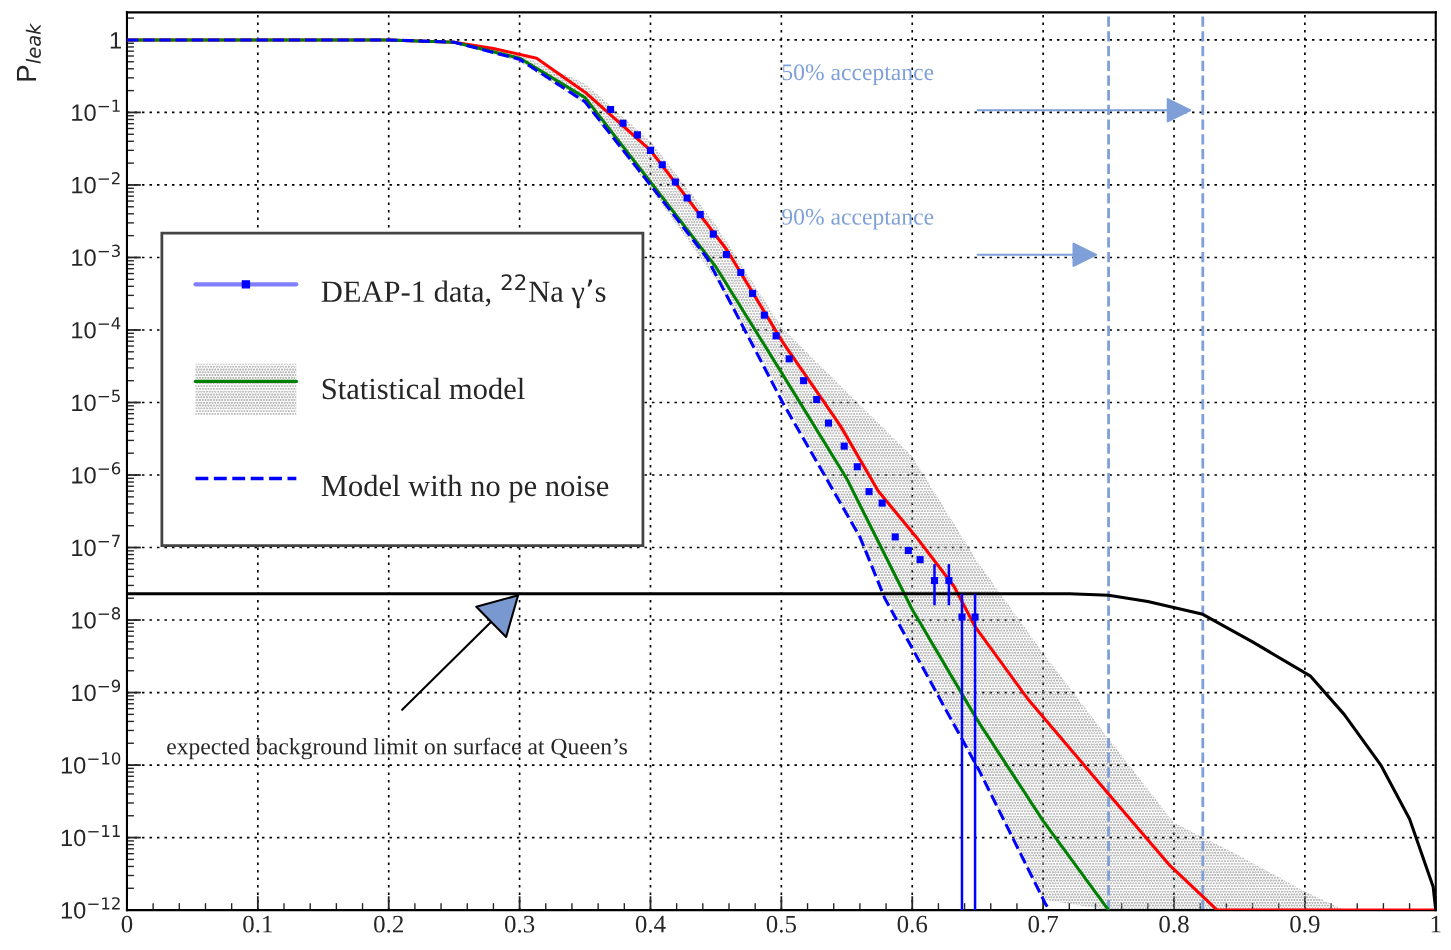  What do you see at coordinates (1305, 924) in the screenshot?
I see `x-tick-label: 0.9` at bounding box center [1305, 924].